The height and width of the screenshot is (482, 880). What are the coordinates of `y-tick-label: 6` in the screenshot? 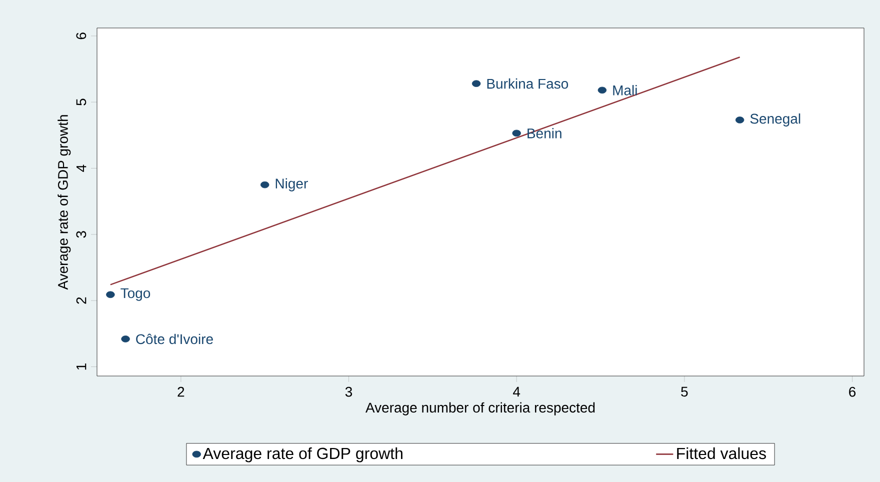 It's located at (81, 36).